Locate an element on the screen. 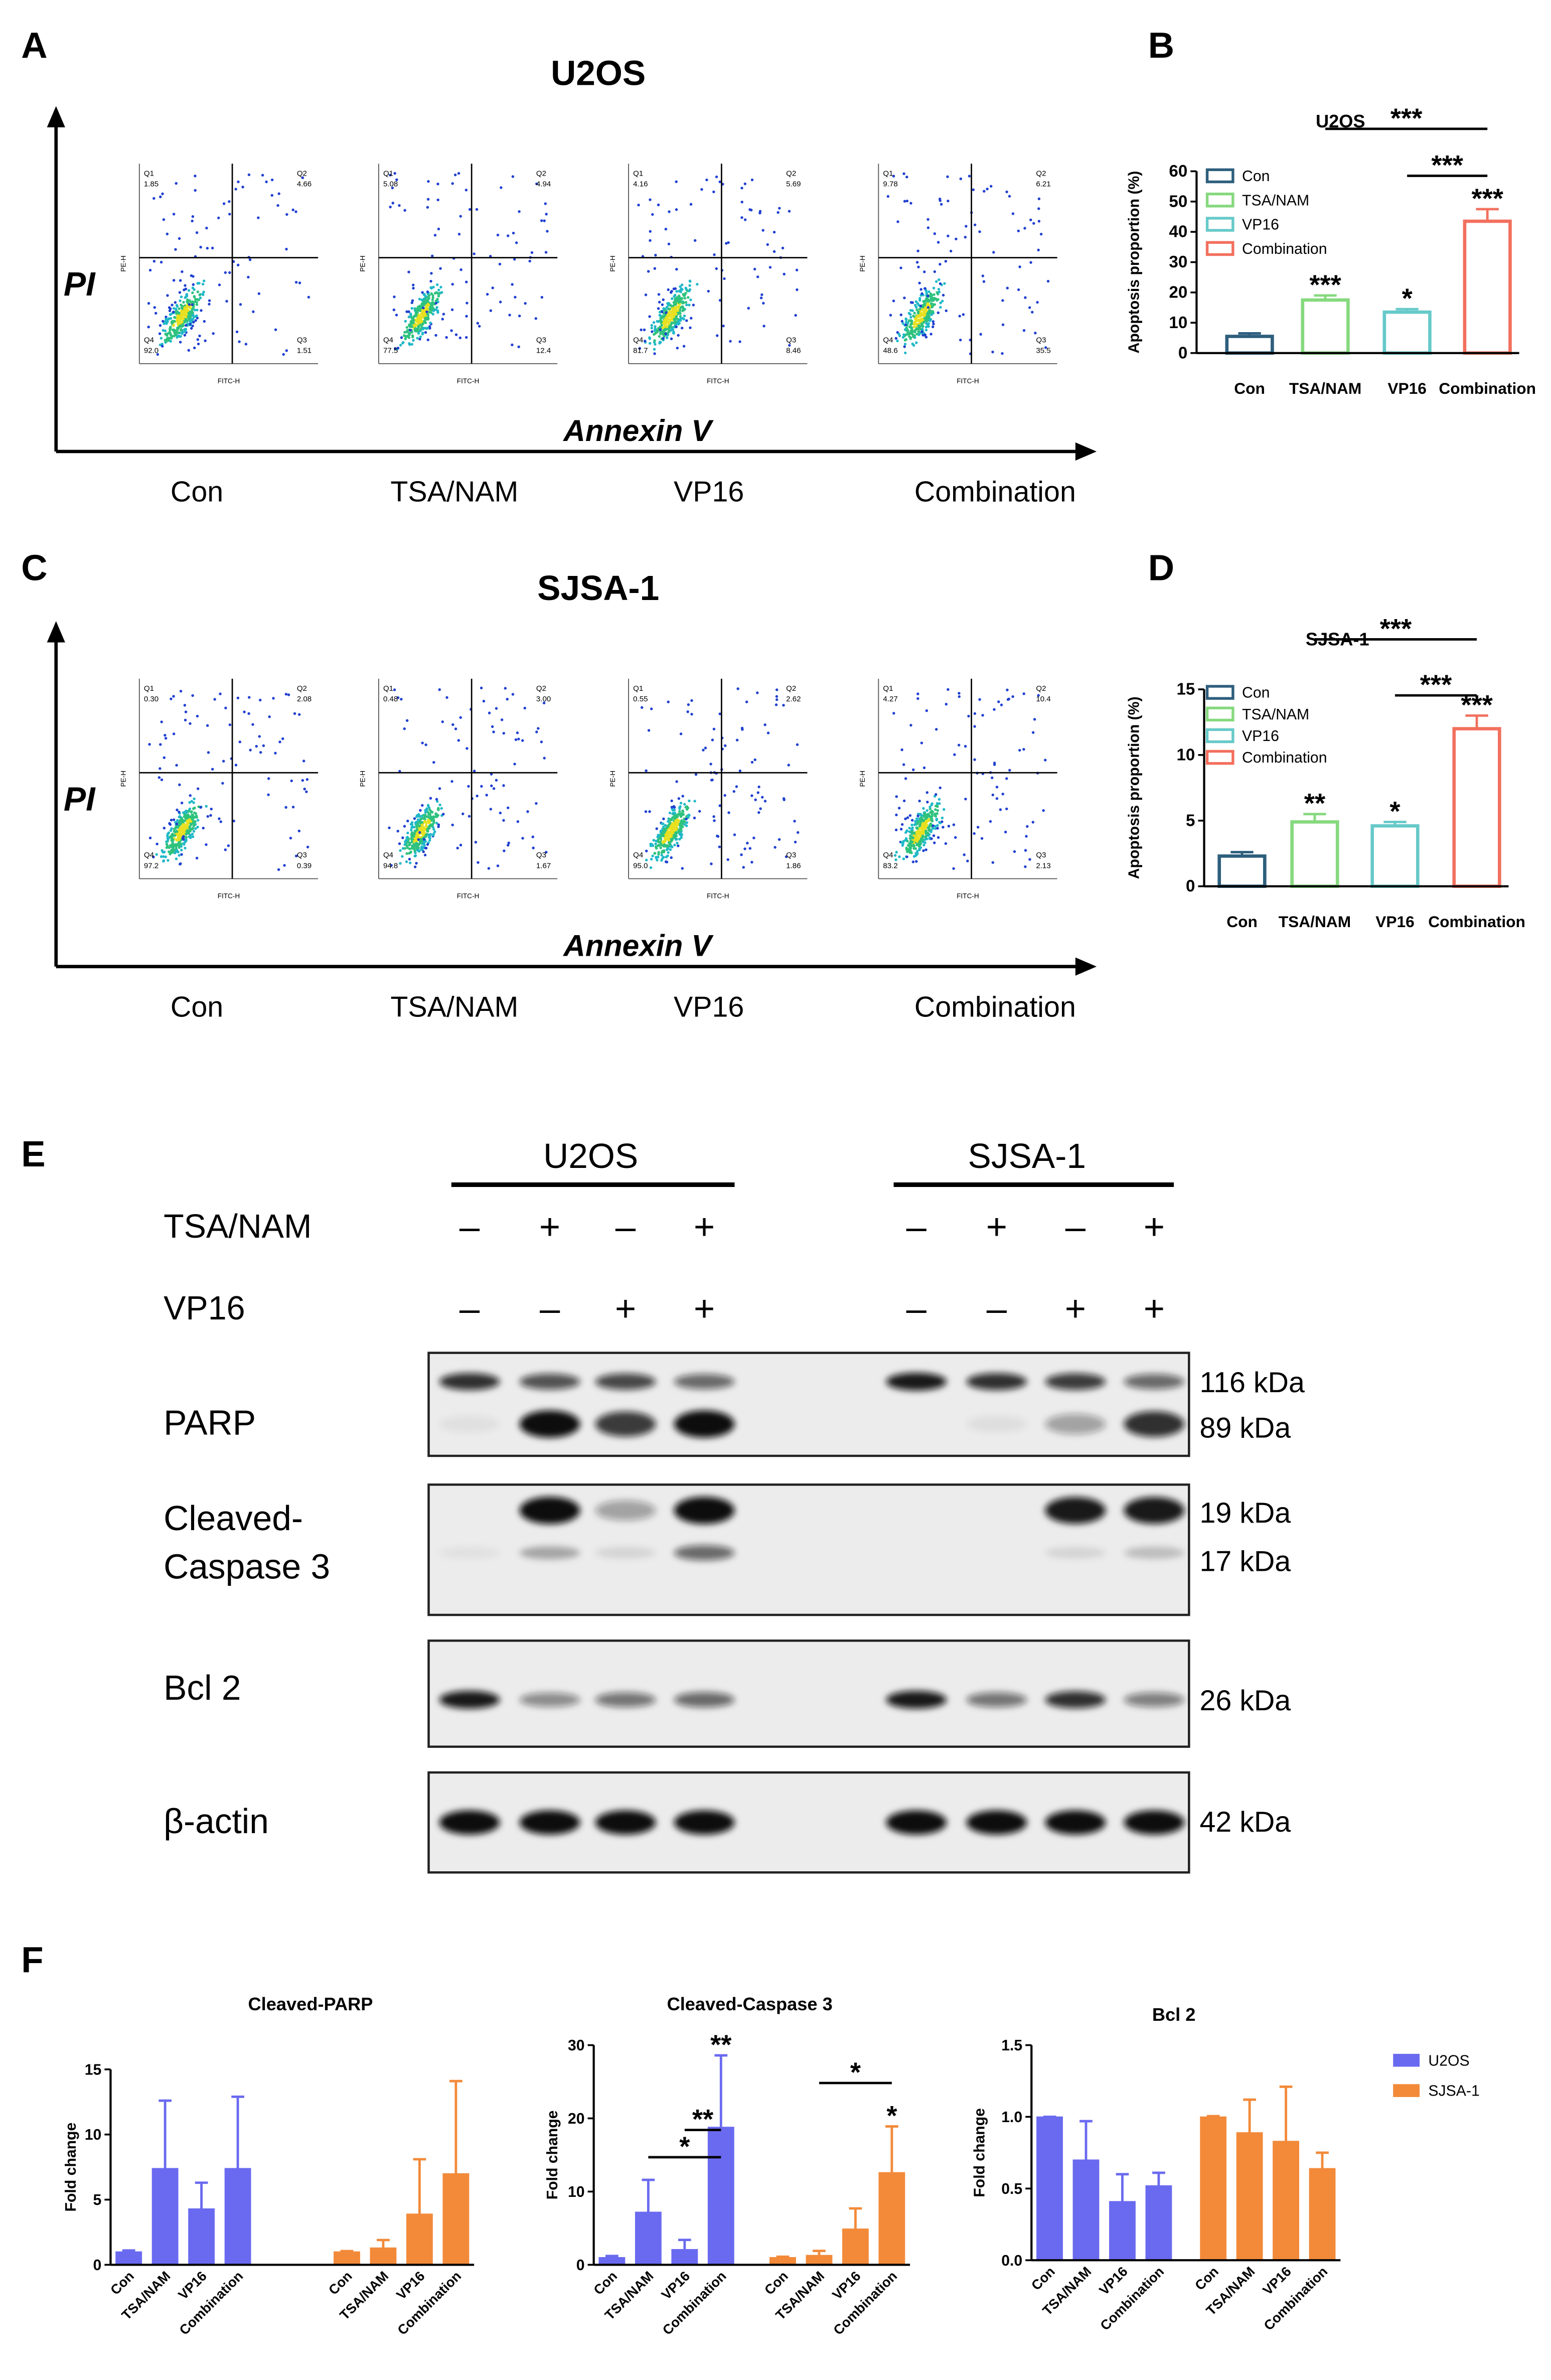 The image size is (1551, 2380). bar is located at coordinates (855, 2247).